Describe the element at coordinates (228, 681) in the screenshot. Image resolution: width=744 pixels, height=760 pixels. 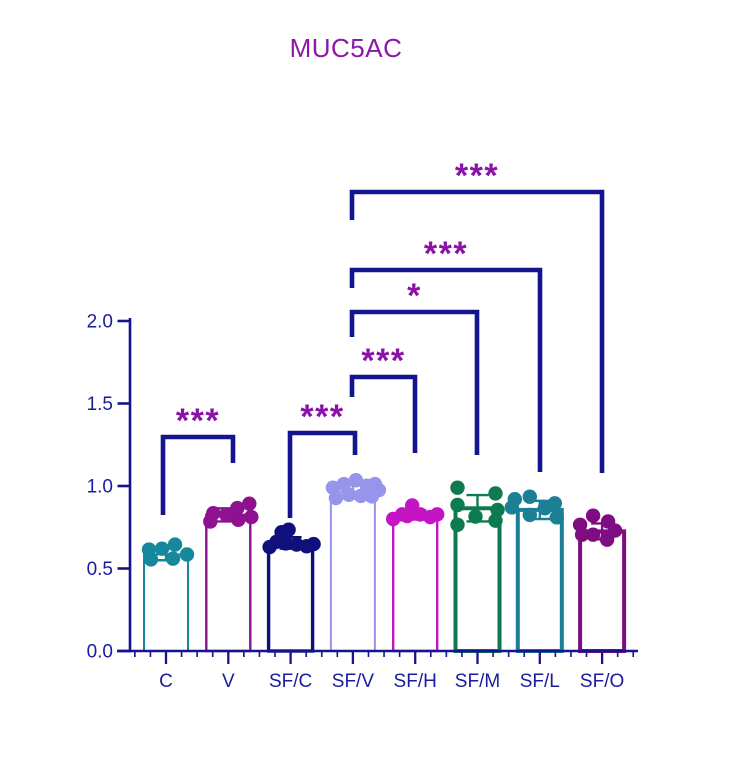
I see `x-axis-category-label: V` at that location.